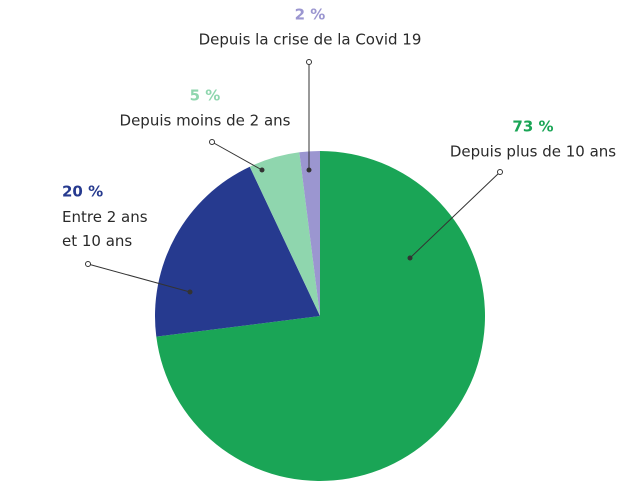 The width and height of the screenshot is (630, 485). I want to click on category-label: Depuis la crise de la Covid 19, so click(310, 40).